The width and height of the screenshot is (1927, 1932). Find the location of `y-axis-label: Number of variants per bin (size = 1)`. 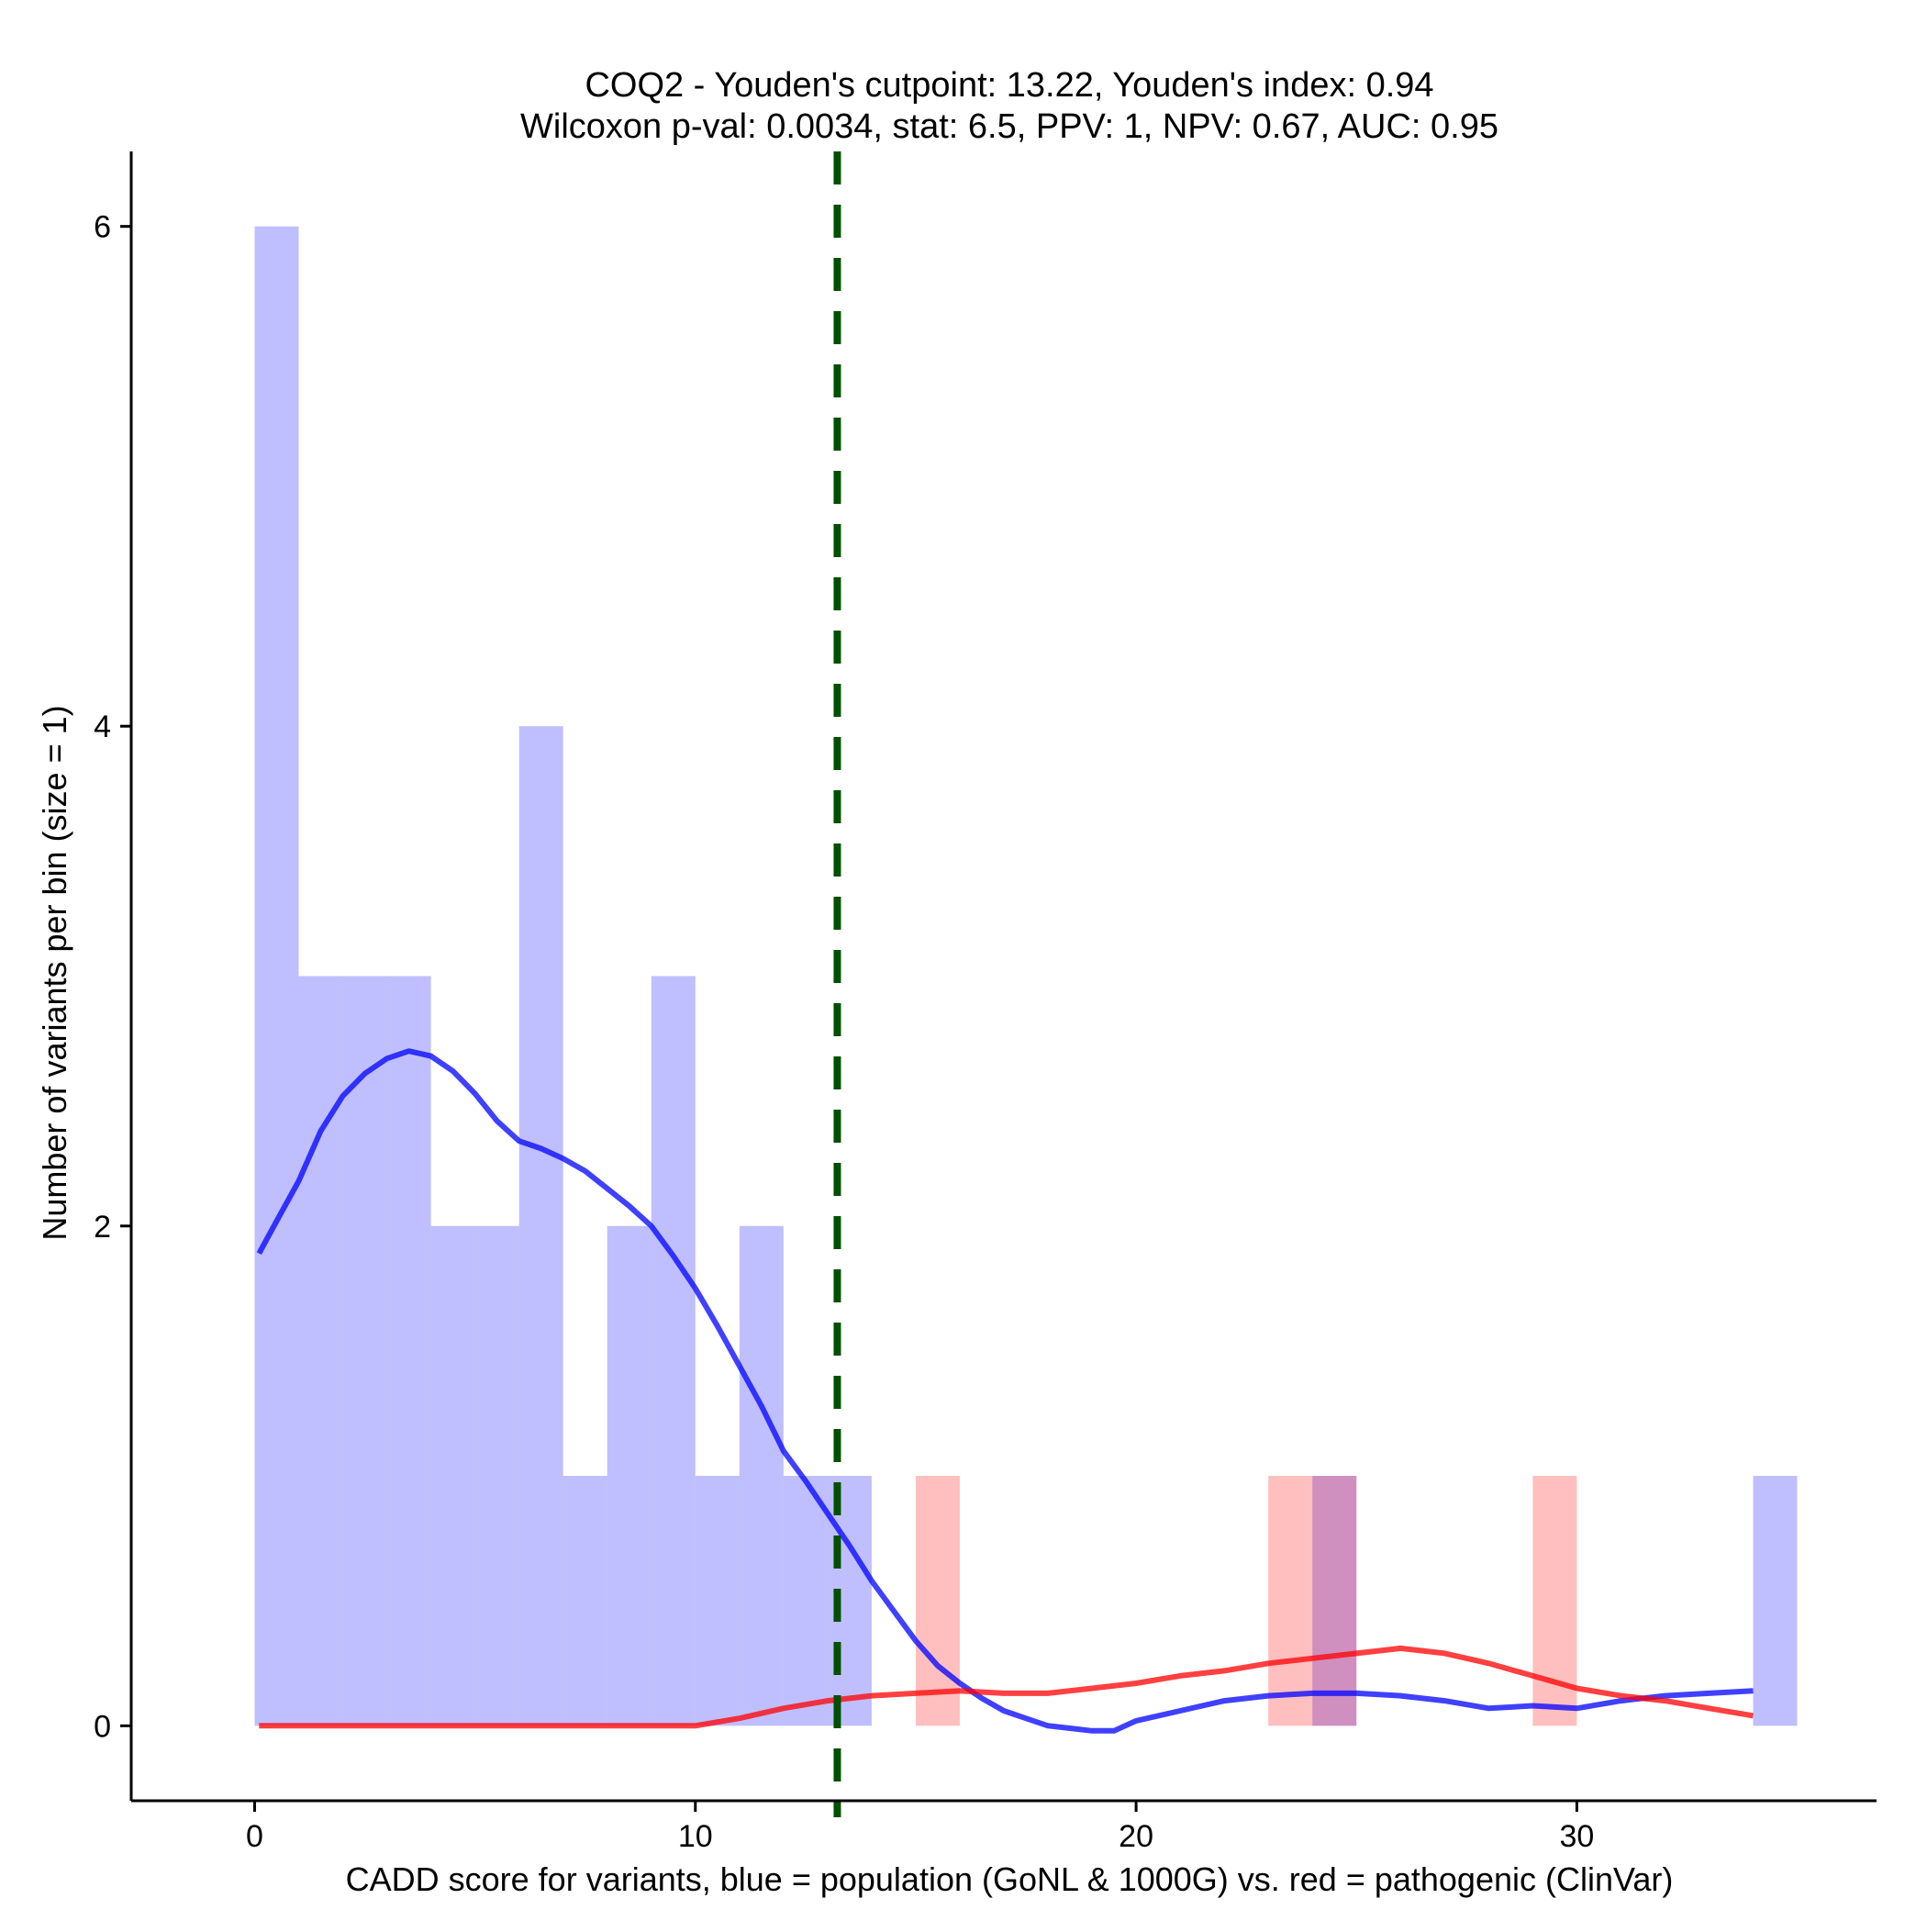

y-axis-label: Number of variants per bin (size = 1) is located at coordinates (54, 973).